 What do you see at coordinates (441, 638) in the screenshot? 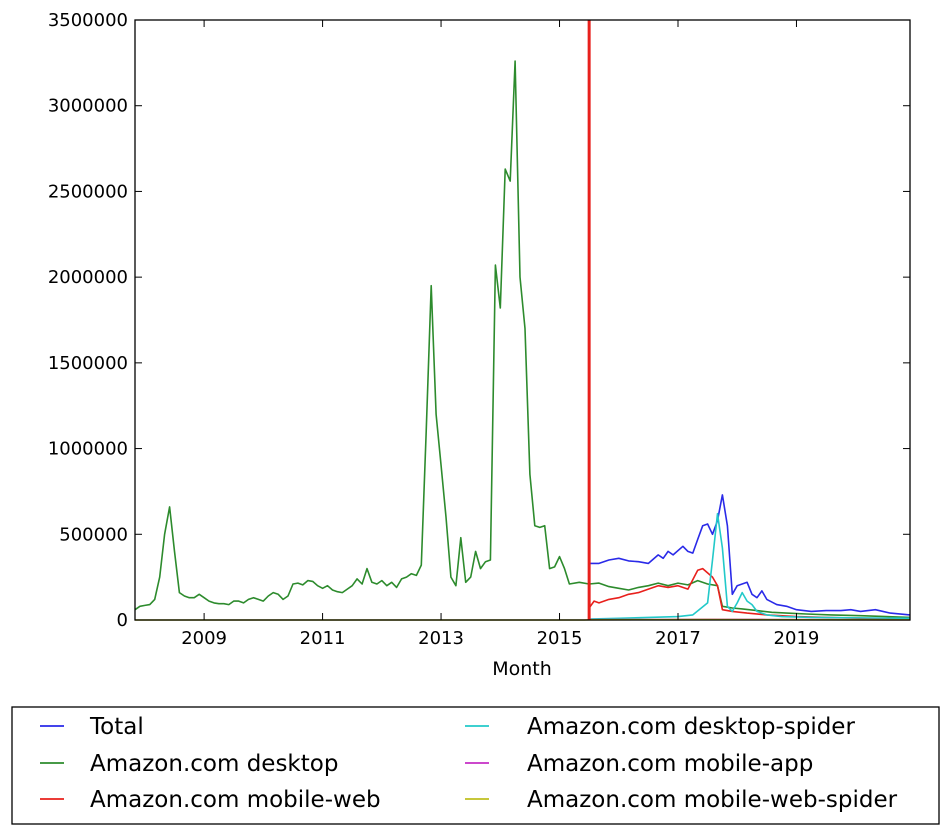
I see `x-tick-label: 2013` at bounding box center [441, 638].